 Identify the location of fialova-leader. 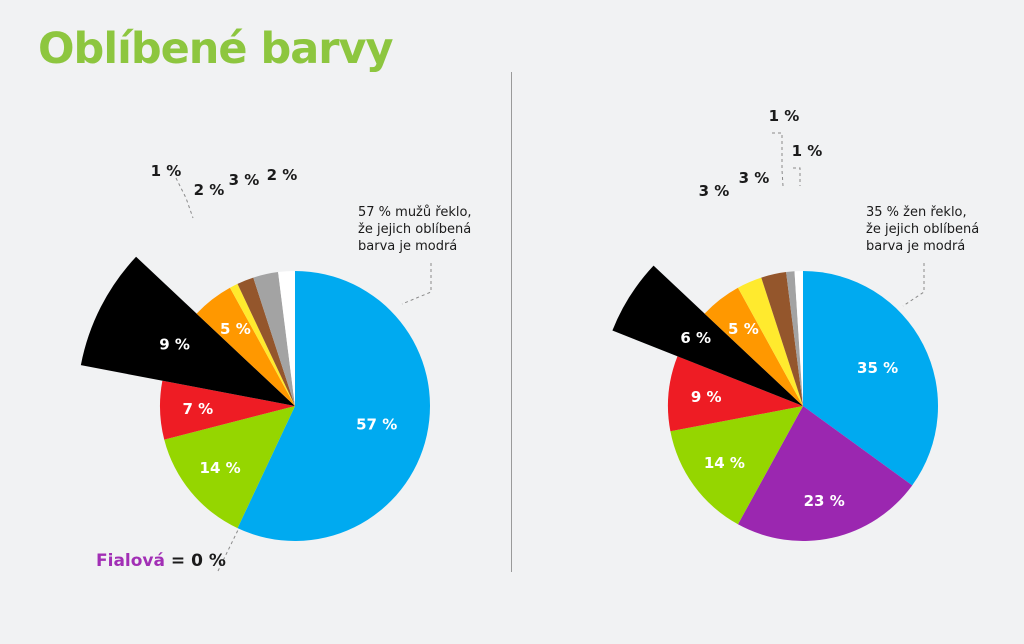
(228, 550).